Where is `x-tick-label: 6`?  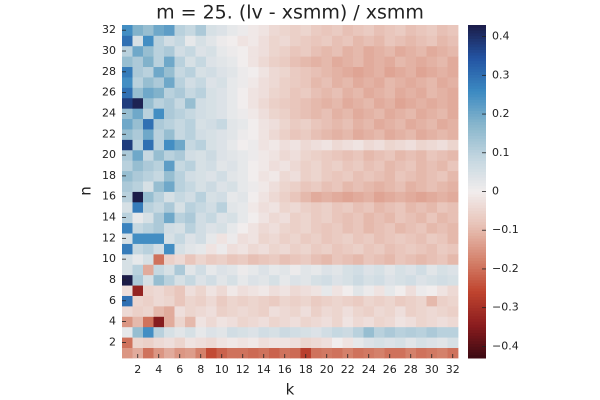 x-tick-label: 6 is located at coordinates (179, 369).